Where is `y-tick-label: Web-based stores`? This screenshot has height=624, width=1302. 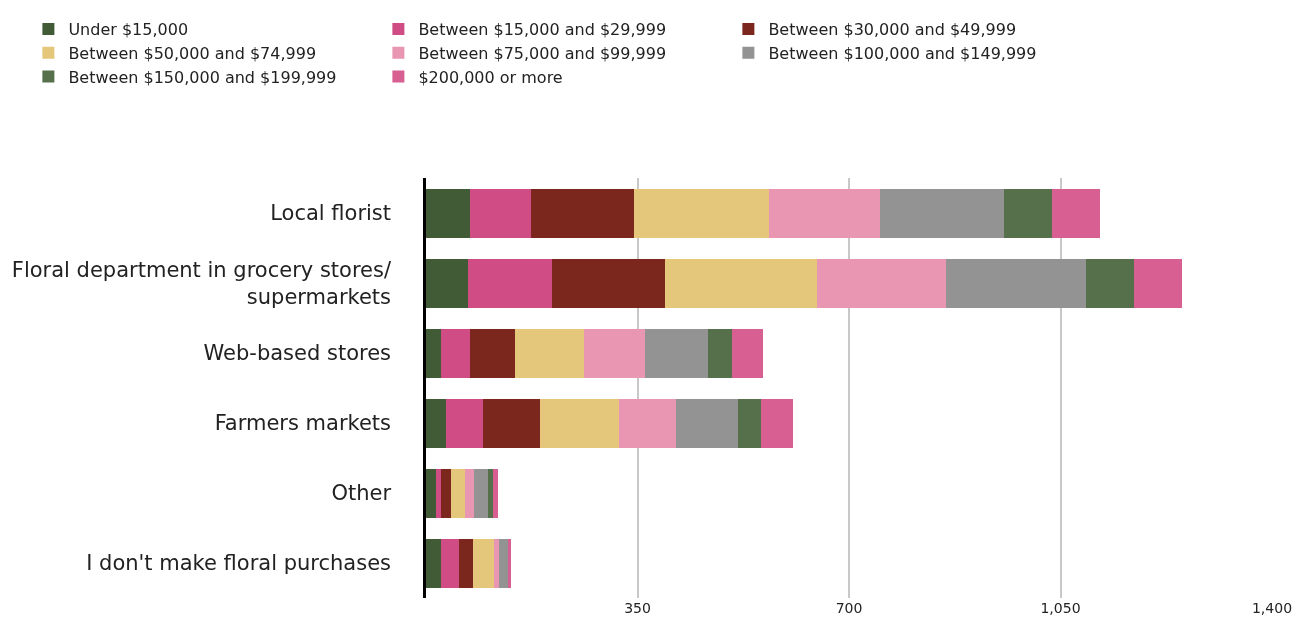 y-tick-label: Web-based stores is located at coordinates (297, 353).